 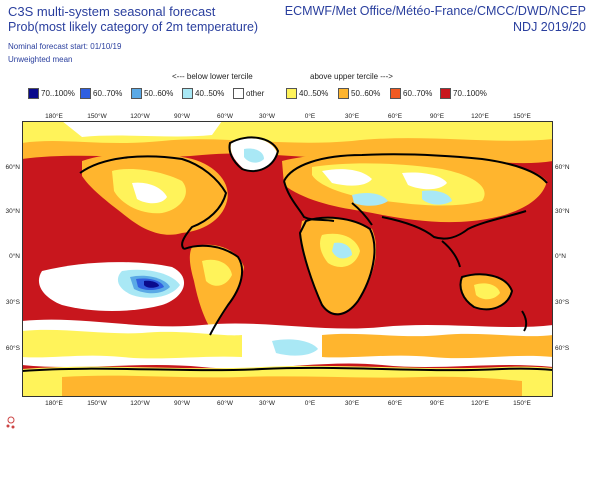 I want to click on legend-label: other, so click(x=255, y=93).